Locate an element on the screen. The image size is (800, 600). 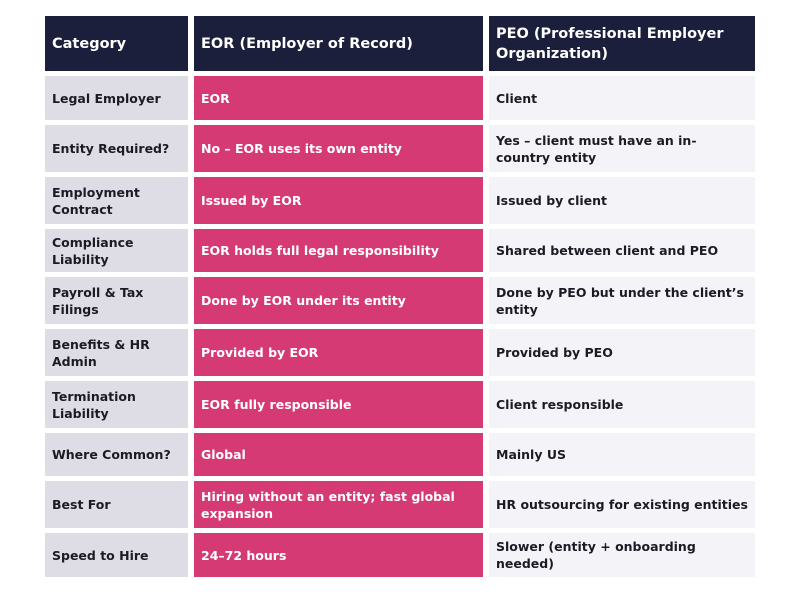
eor-cell: EOR holds full legal responsibility is located at coordinates (338, 250).